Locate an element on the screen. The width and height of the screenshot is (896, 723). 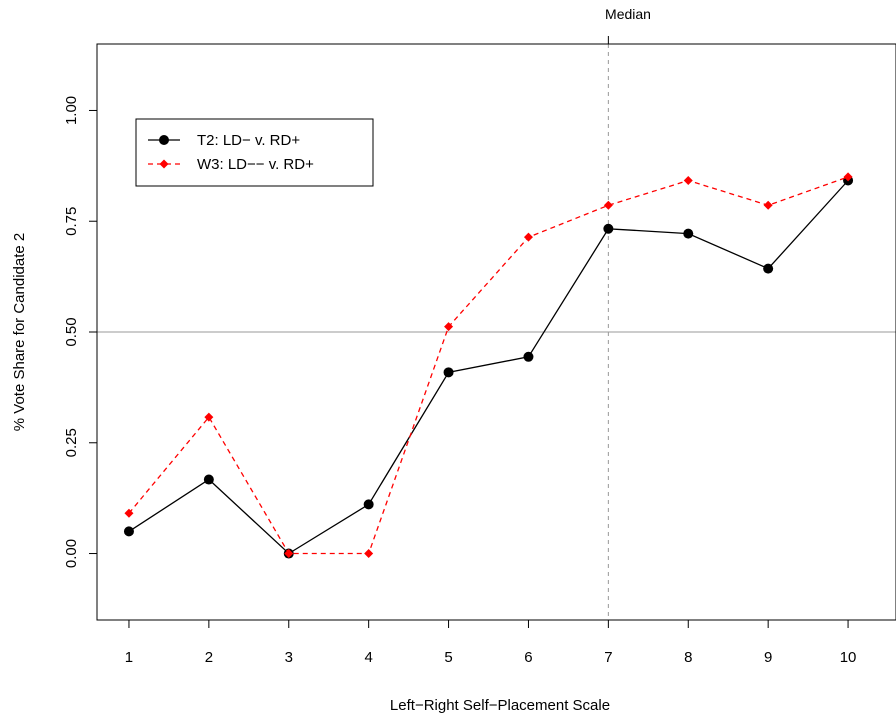
legend-label-t2: T2: LD− v. RD+ is located at coordinates (248, 140).